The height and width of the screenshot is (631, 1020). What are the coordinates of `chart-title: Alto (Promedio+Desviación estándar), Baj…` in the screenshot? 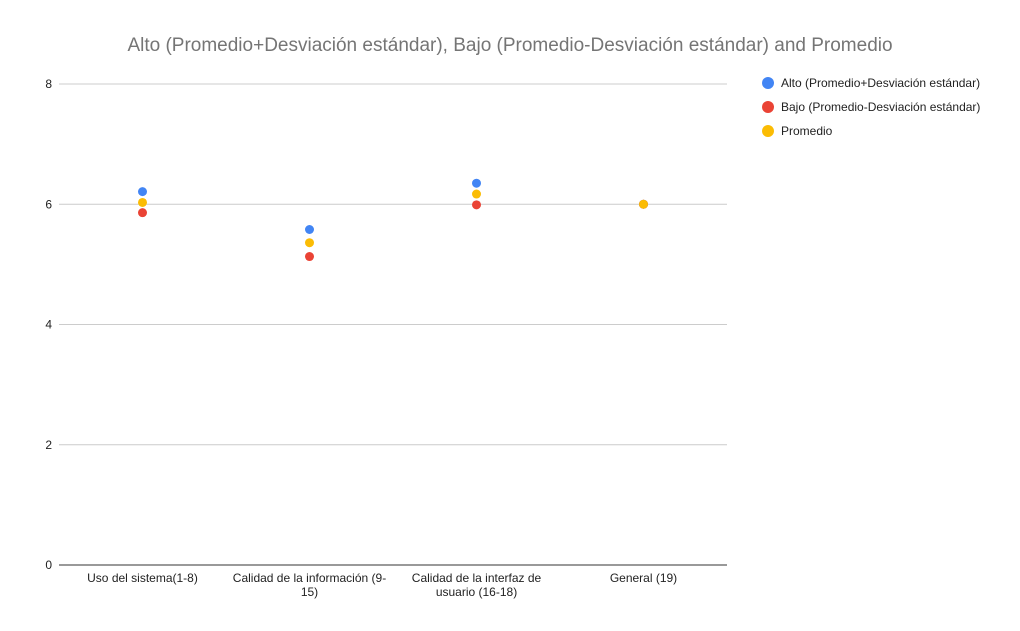 It's located at (509, 45).